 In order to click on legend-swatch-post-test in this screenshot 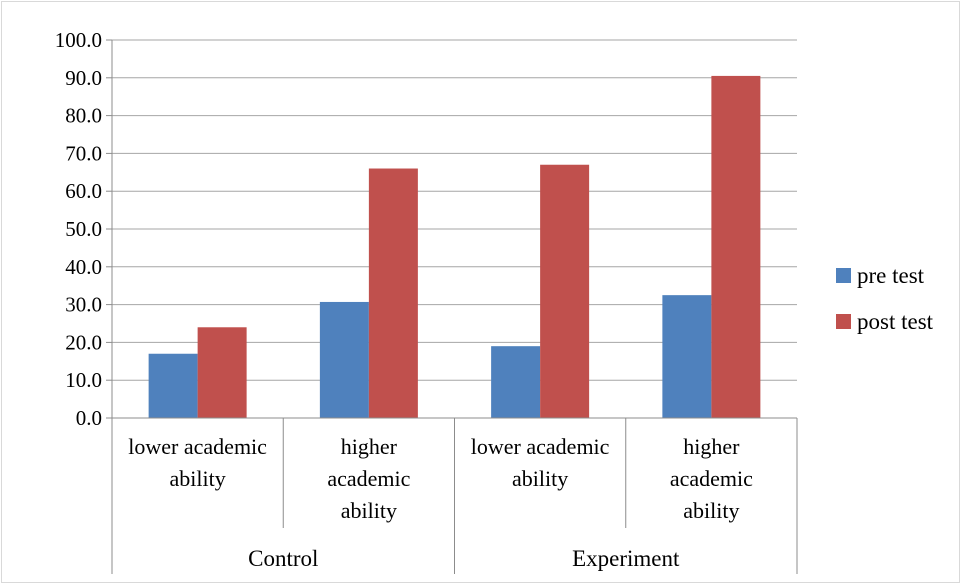, I will do `click(843, 321)`.